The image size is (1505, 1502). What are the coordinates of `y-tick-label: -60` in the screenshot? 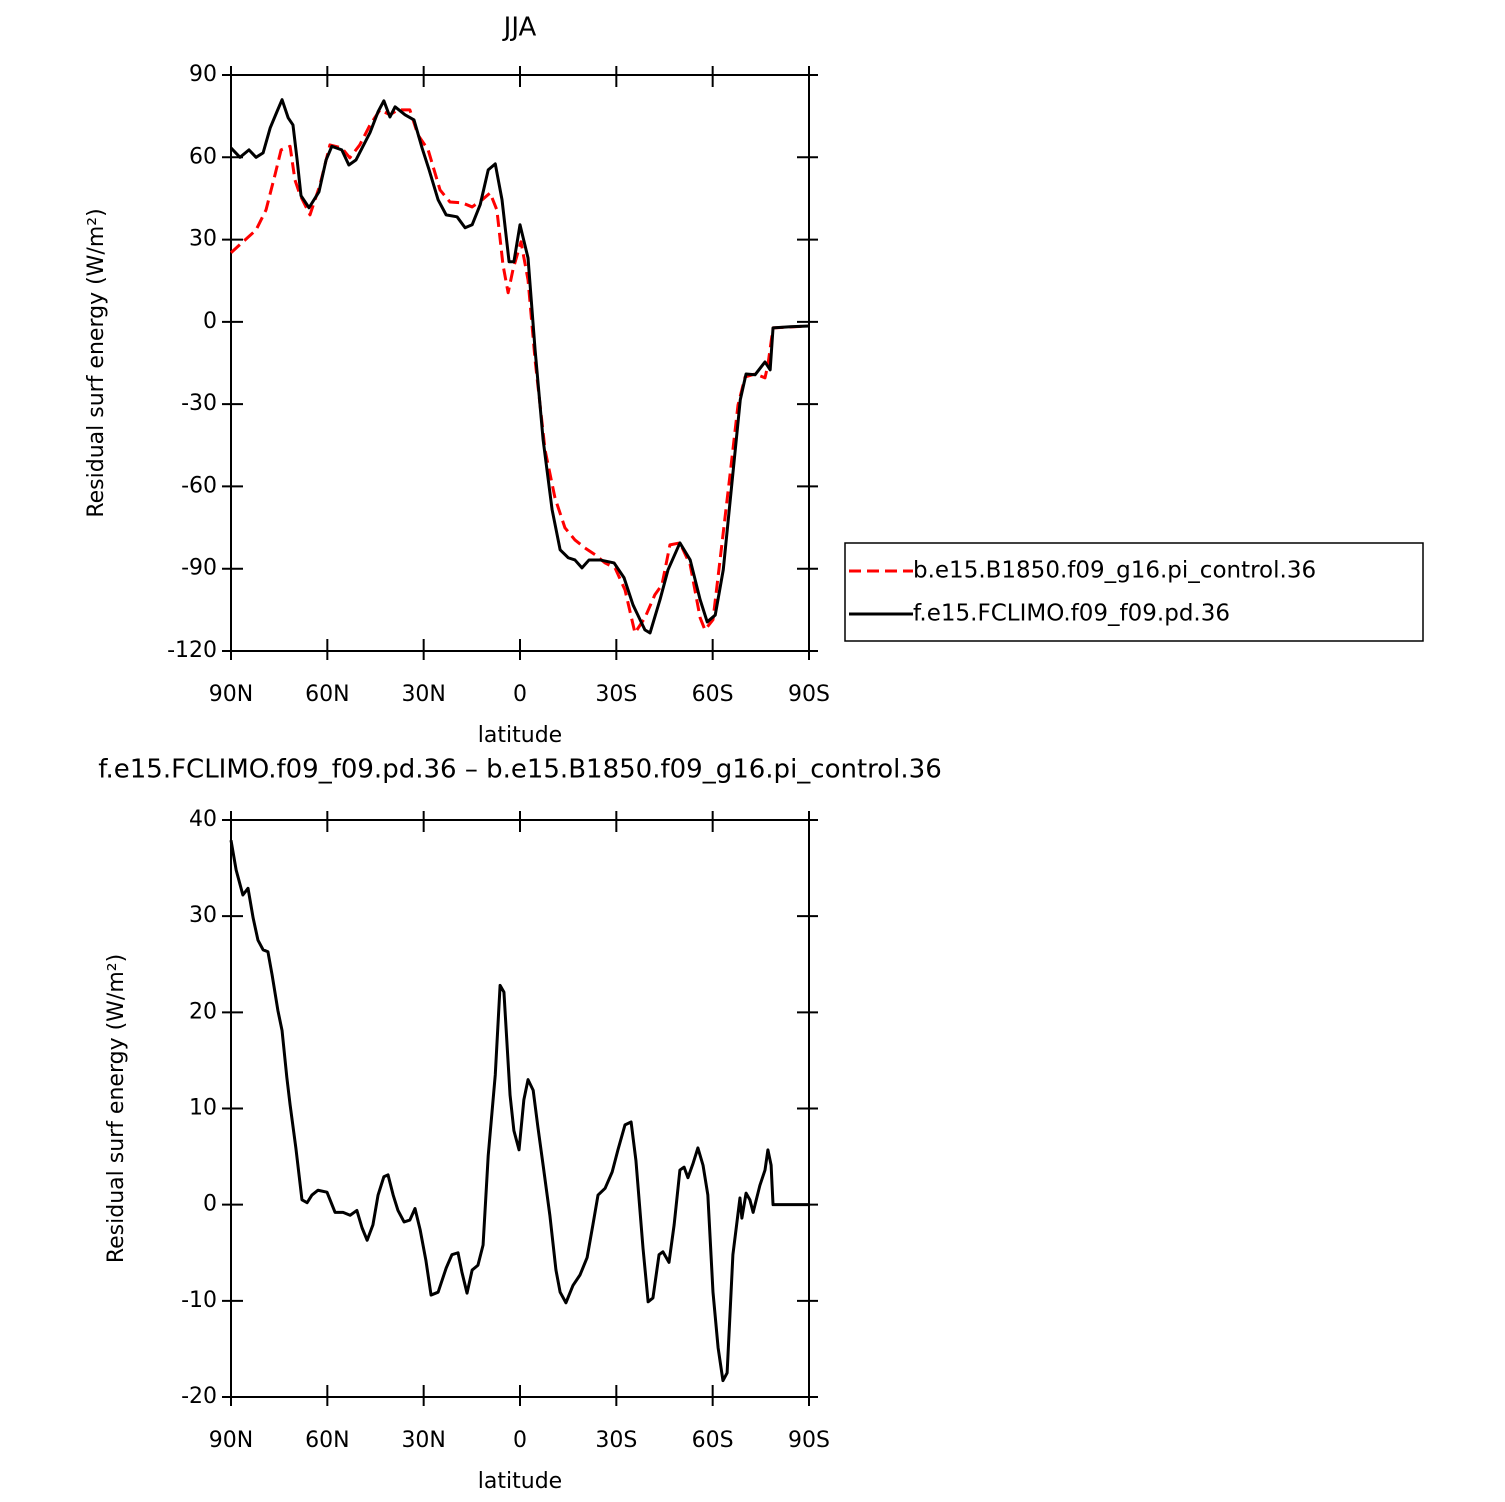 It's located at (199, 485).